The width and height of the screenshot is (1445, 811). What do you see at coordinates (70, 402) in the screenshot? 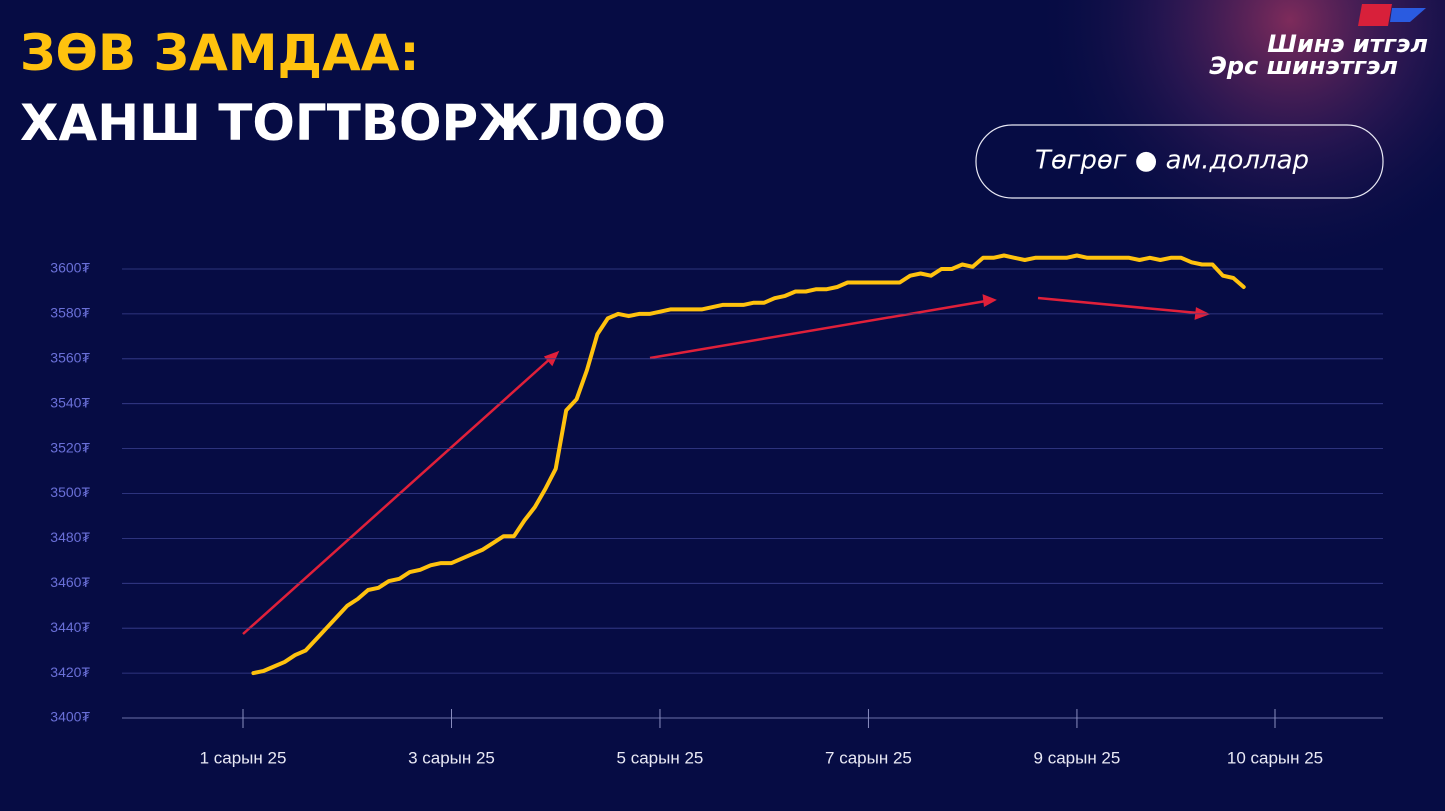
I see `y-tick-label: 3540₮` at bounding box center [70, 402].